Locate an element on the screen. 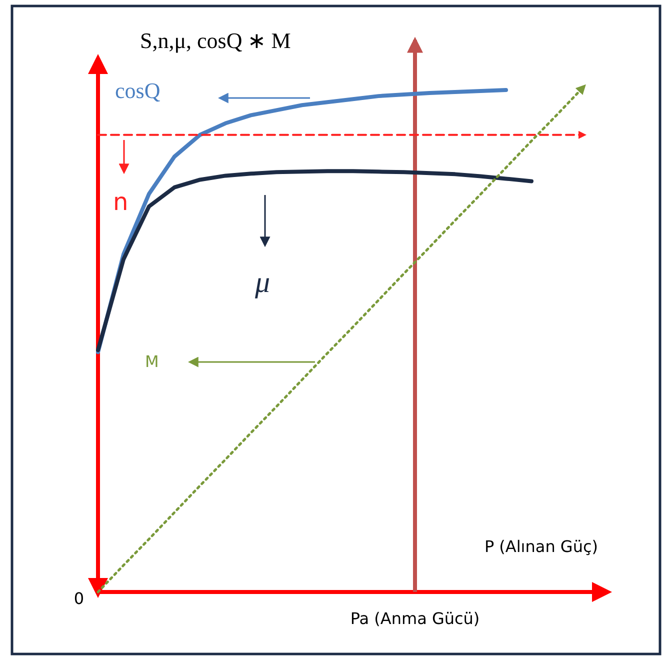 This screenshot has width=668, height=661. legend-label: n is located at coordinates (120, 202).